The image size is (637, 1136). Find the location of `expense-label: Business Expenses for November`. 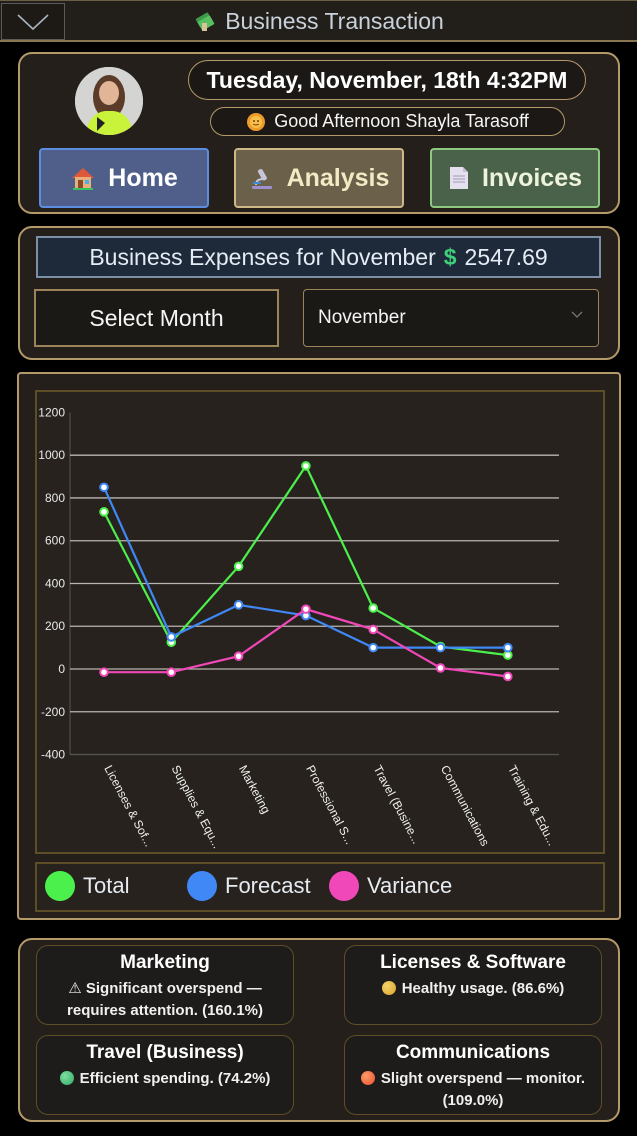

expense-label: Business Expenses for November is located at coordinates (262, 256).